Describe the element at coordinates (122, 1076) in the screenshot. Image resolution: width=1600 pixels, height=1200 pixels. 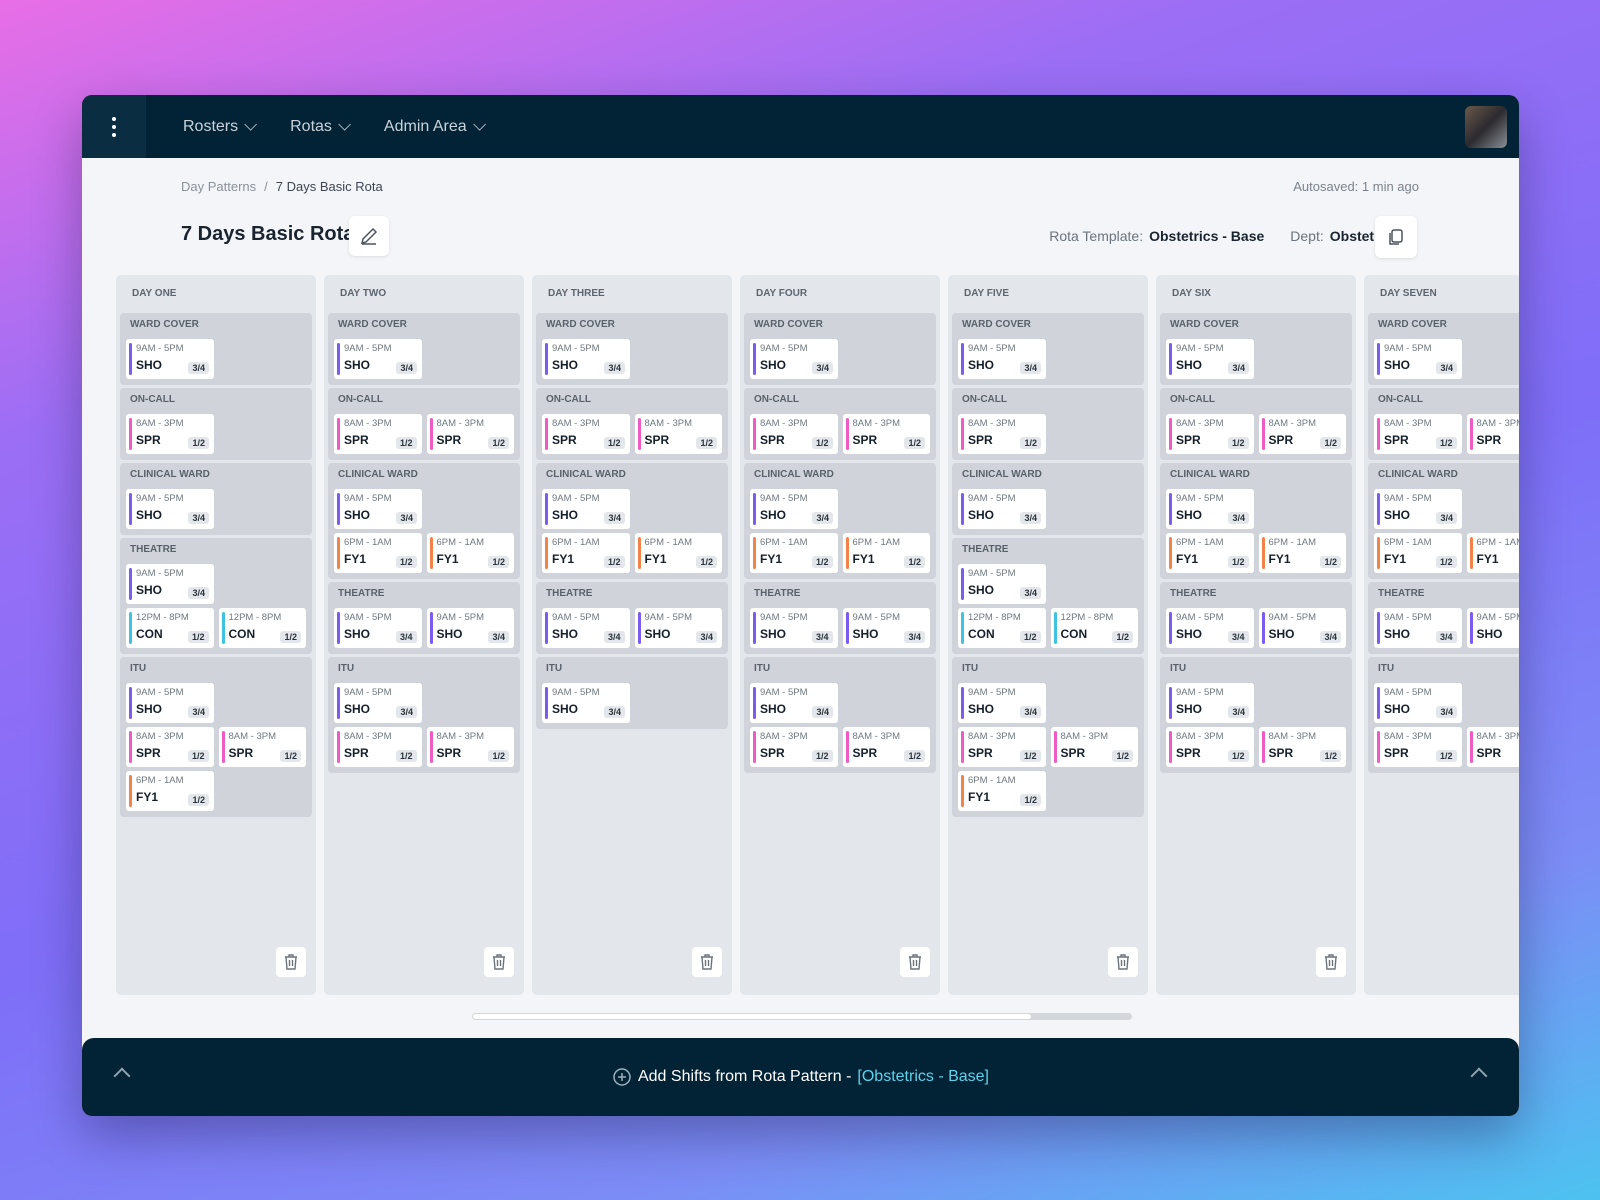
I see `collapse-arrow` at that location.